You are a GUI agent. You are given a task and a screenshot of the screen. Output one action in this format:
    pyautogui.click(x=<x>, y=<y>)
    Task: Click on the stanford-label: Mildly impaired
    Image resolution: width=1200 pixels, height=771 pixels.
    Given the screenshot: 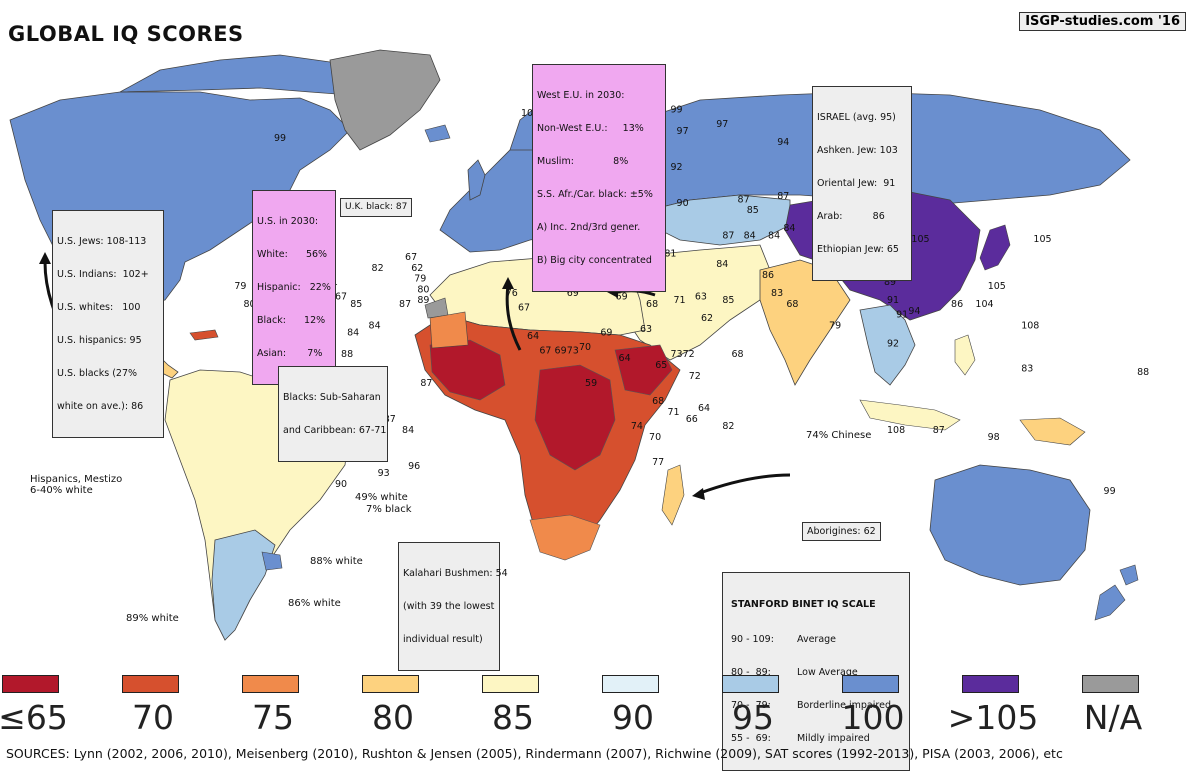 What is the action you would take?
    pyautogui.click(x=833, y=738)
    